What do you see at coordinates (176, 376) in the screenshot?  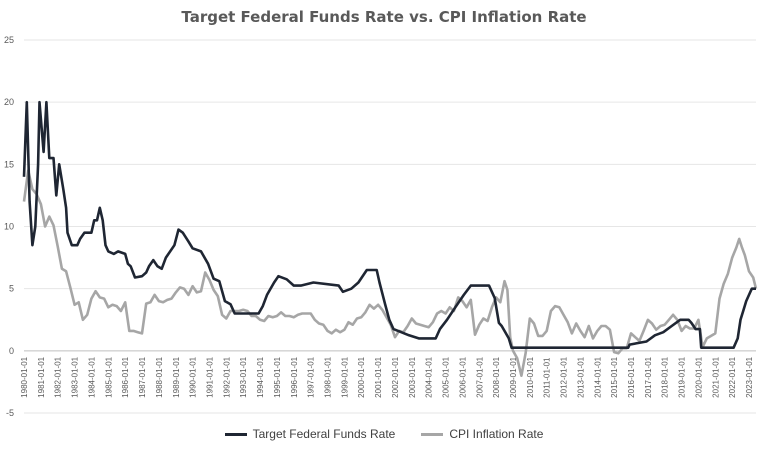 I see `x-tick-label: 1989-01-01` at bounding box center [176, 376].